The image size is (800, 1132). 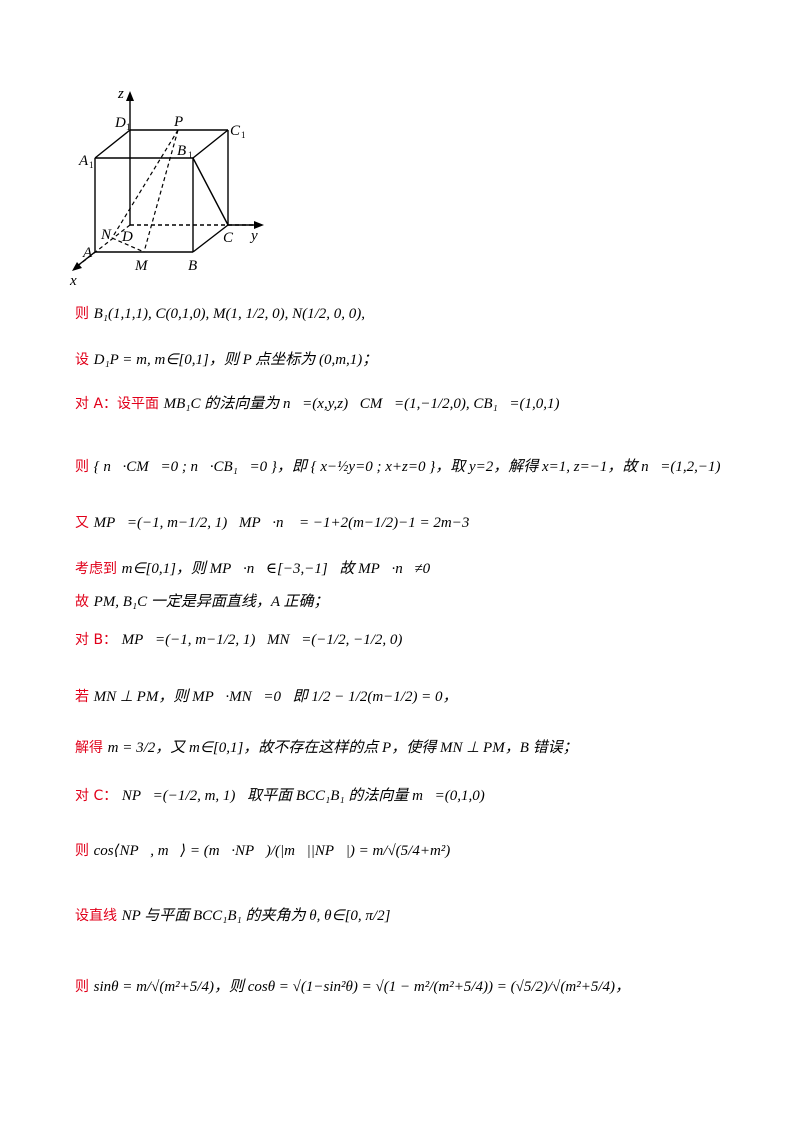 I want to click on y-arrow-icon, so click(x=259, y=225).